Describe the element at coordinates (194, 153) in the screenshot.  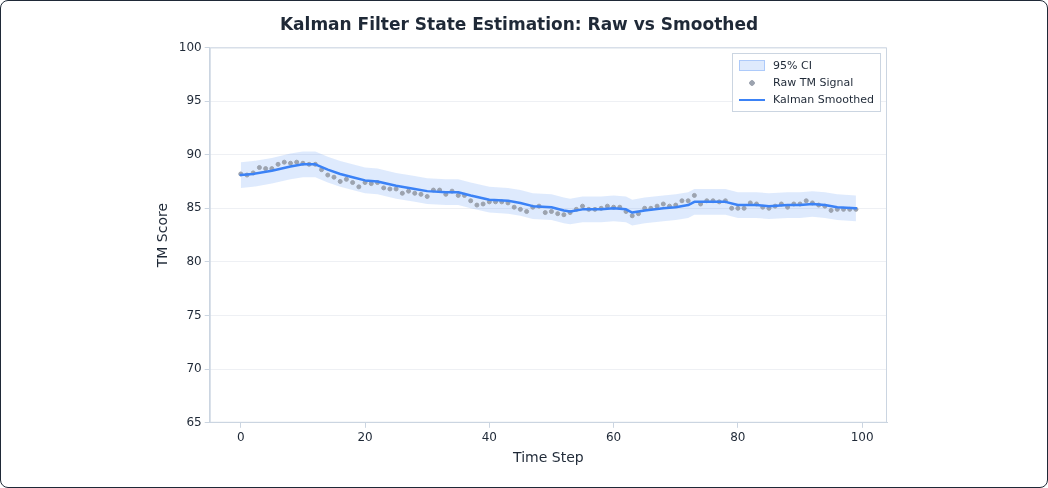
I see `y-tick-label: 90` at that location.